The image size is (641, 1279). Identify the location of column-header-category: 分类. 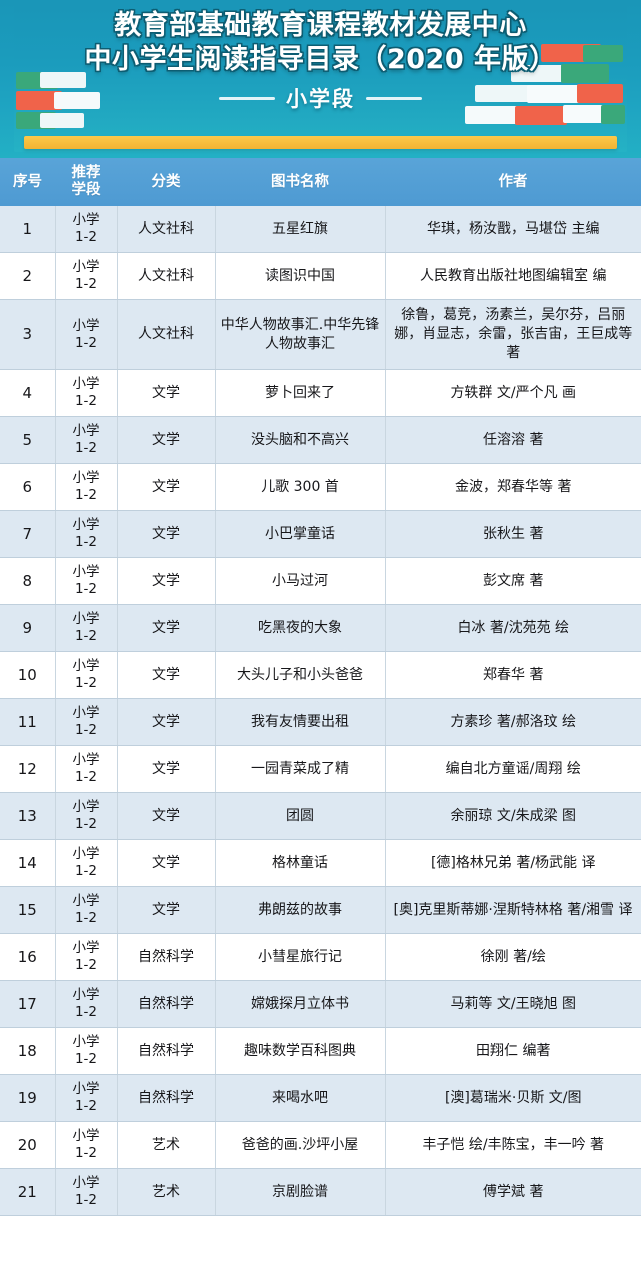
(166, 182).